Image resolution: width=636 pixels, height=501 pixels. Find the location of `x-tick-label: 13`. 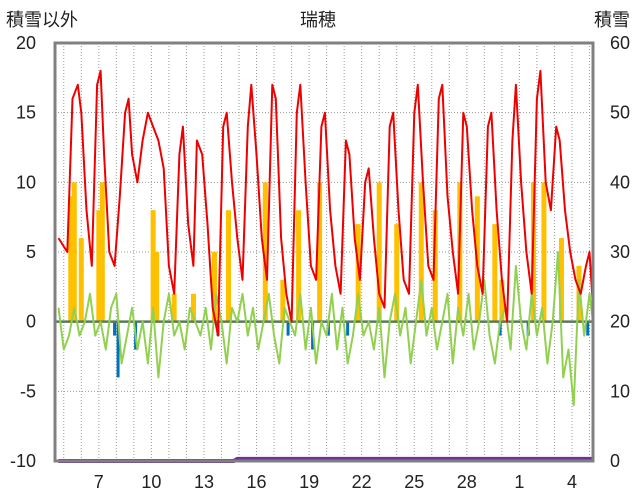

x-tick-label: 13 is located at coordinates (204, 482).